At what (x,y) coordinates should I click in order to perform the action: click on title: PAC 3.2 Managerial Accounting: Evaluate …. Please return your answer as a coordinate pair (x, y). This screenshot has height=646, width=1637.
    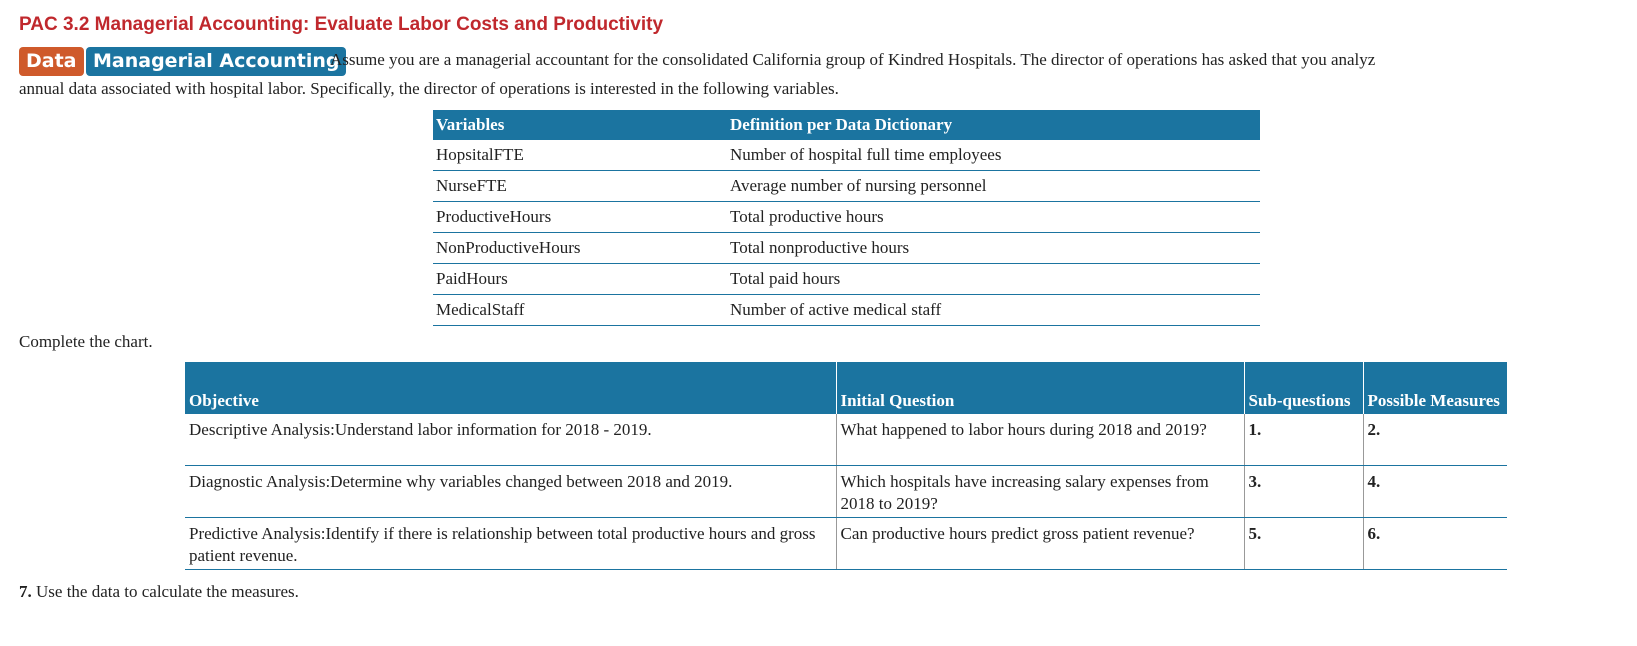
    Looking at the image, I should click on (341, 24).